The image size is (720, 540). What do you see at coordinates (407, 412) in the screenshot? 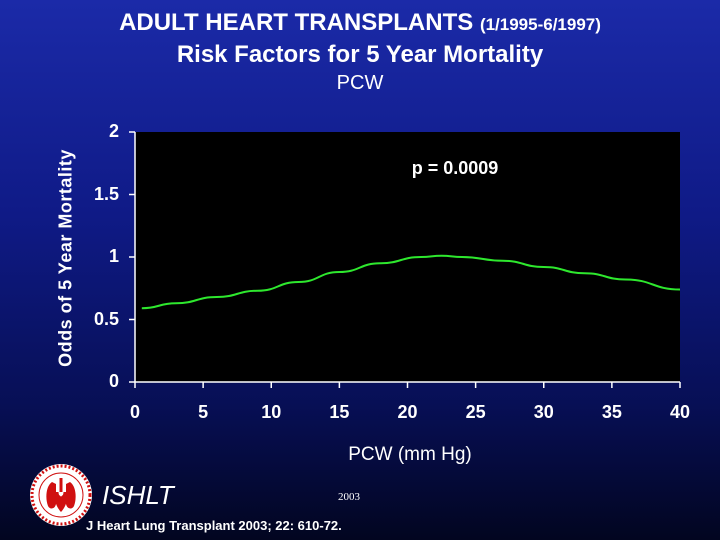
I see `x-tick-label: 20` at bounding box center [407, 412].